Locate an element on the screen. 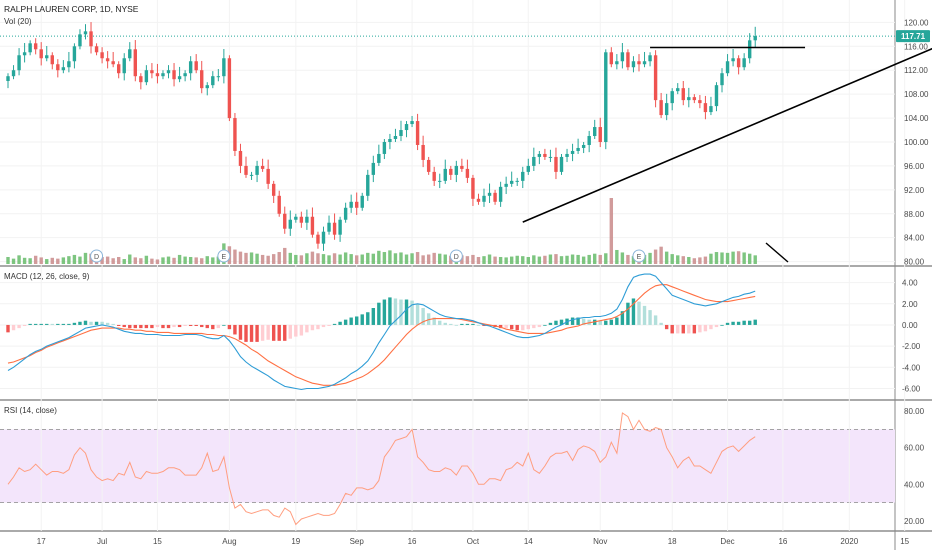  time-tick-label: Aug is located at coordinates (229, 541).